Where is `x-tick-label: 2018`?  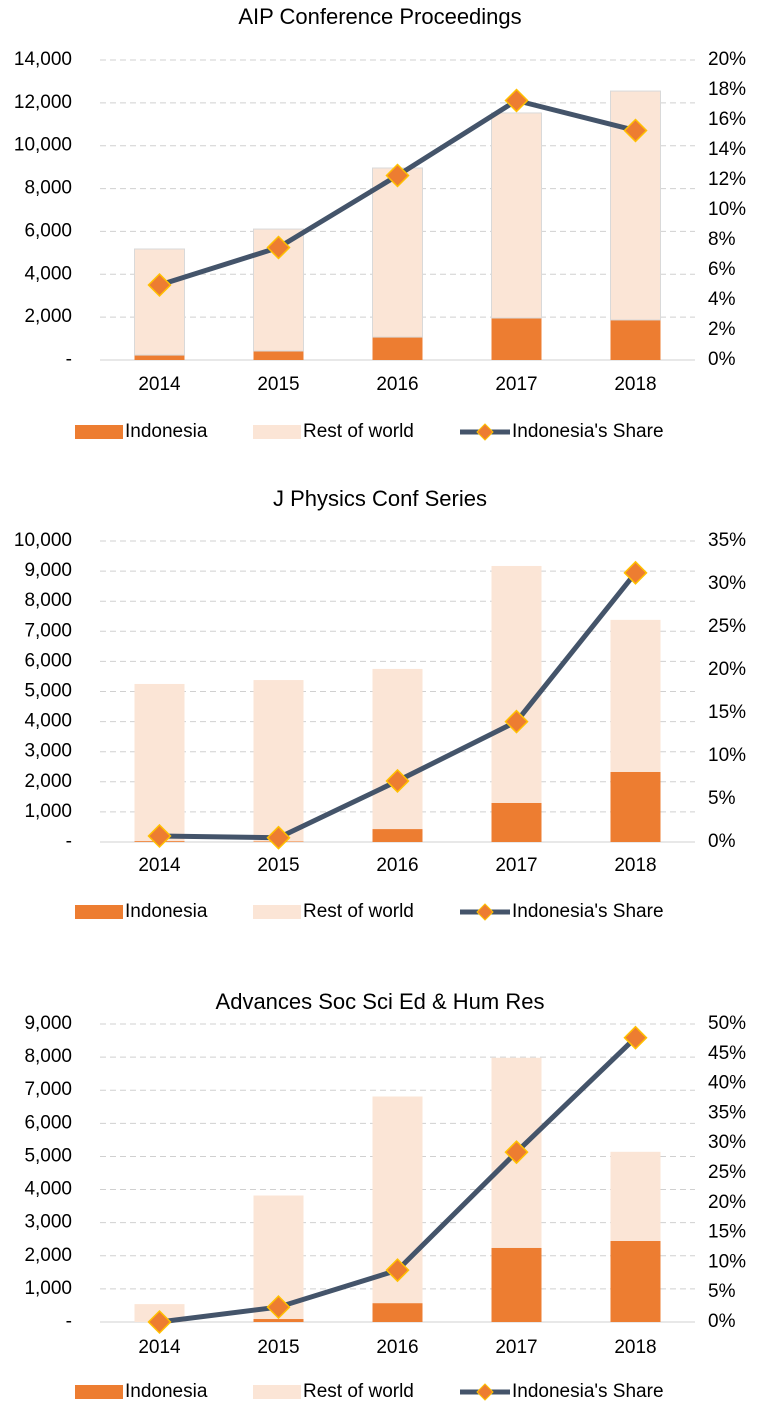
x-tick-label: 2018 is located at coordinates (635, 865).